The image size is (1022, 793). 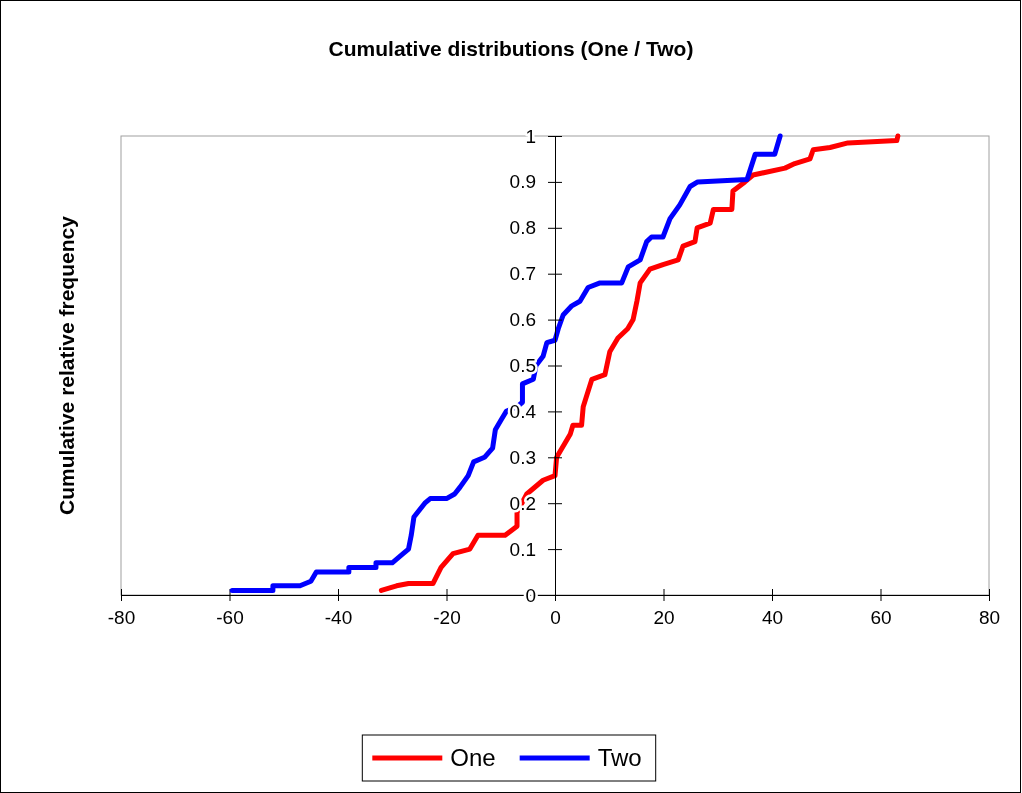 What do you see at coordinates (447, 618) in the screenshot?
I see `x-tick-label: -20` at bounding box center [447, 618].